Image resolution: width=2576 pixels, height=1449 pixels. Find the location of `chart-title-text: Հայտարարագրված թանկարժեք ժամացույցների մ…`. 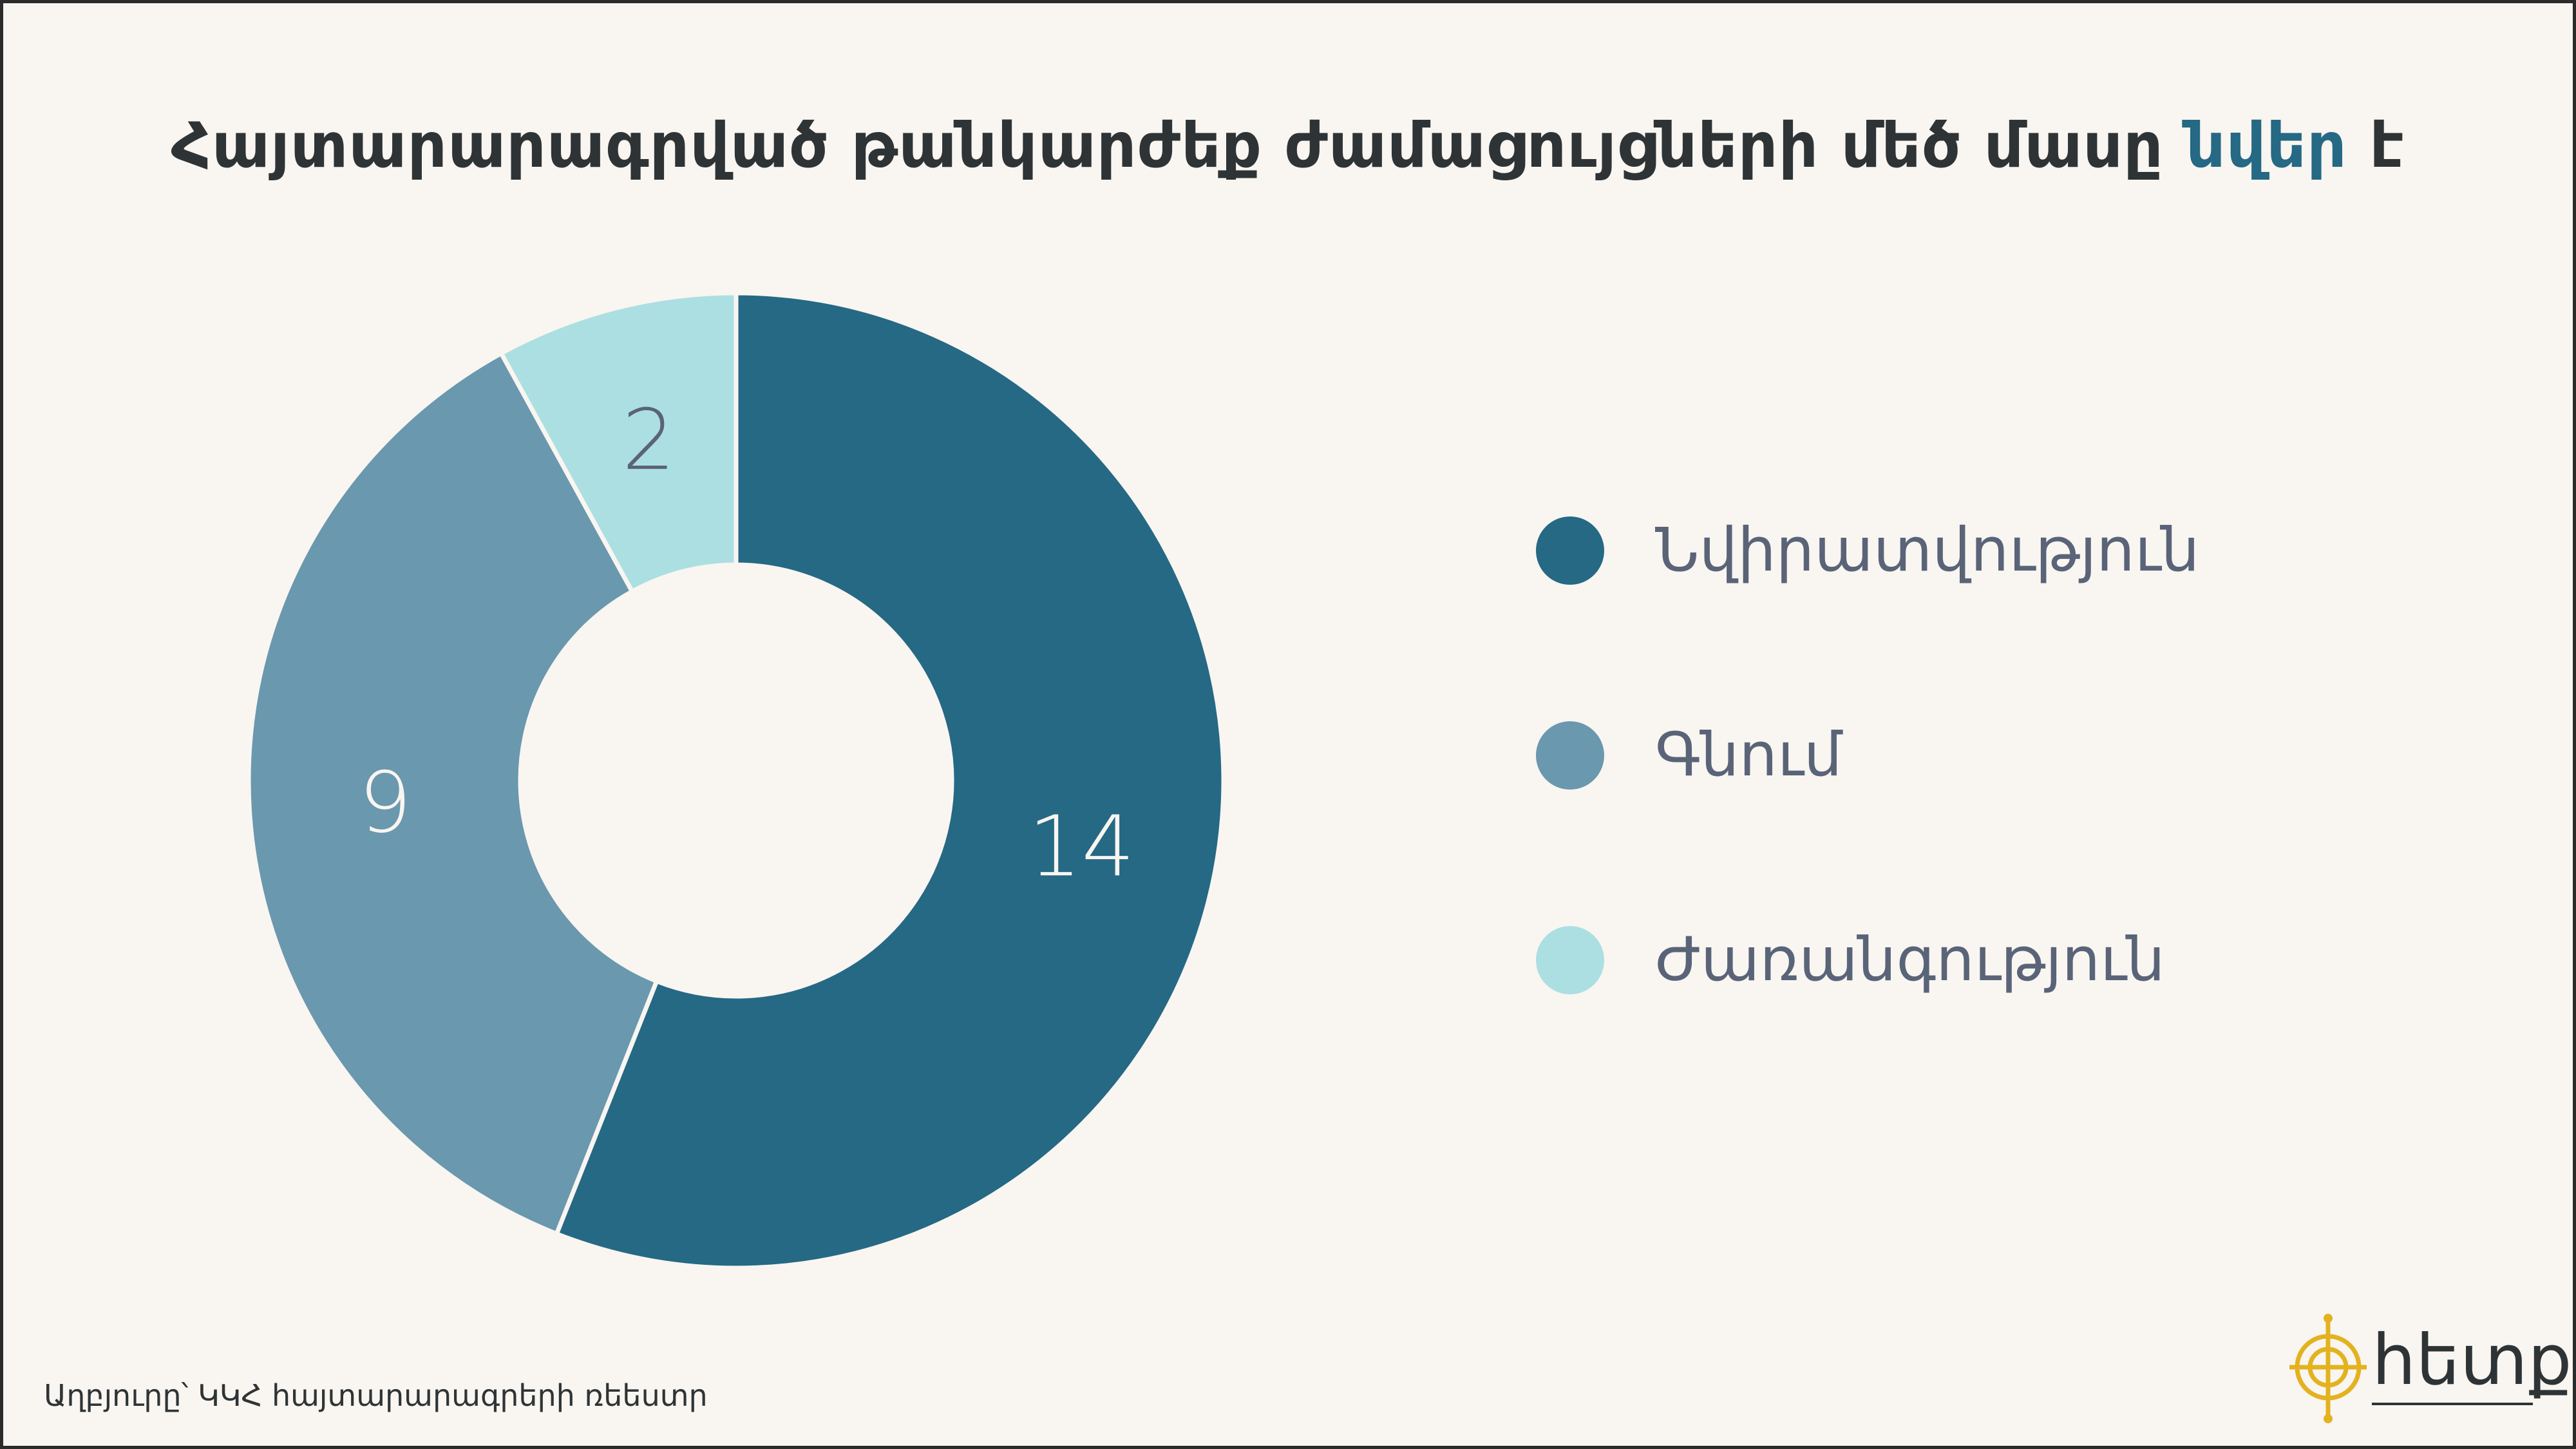

chart-title-text: Հայտարարագրված թանկարժեք ժամացույցների մ… is located at coordinates (1178, 145).